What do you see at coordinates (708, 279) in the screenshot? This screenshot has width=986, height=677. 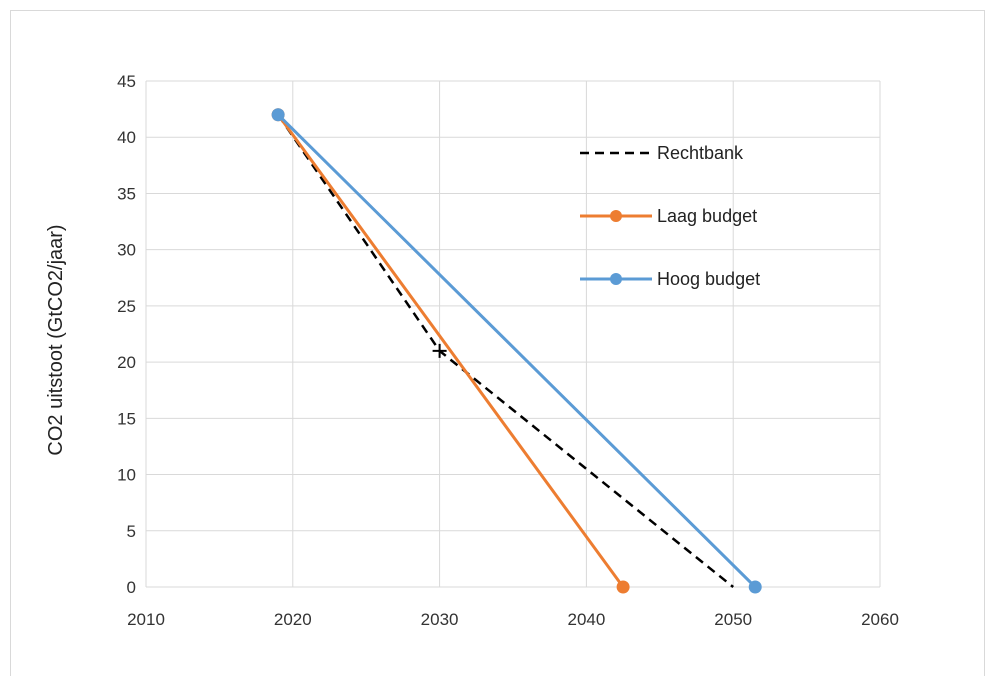 I see `legend-label-2: Hoog budget` at bounding box center [708, 279].